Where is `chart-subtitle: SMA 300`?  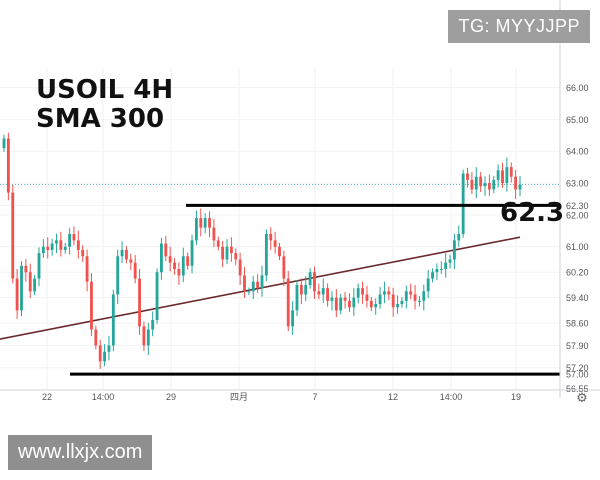
chart-subtitle: SMA 300 is located at coordinates (100, 119).